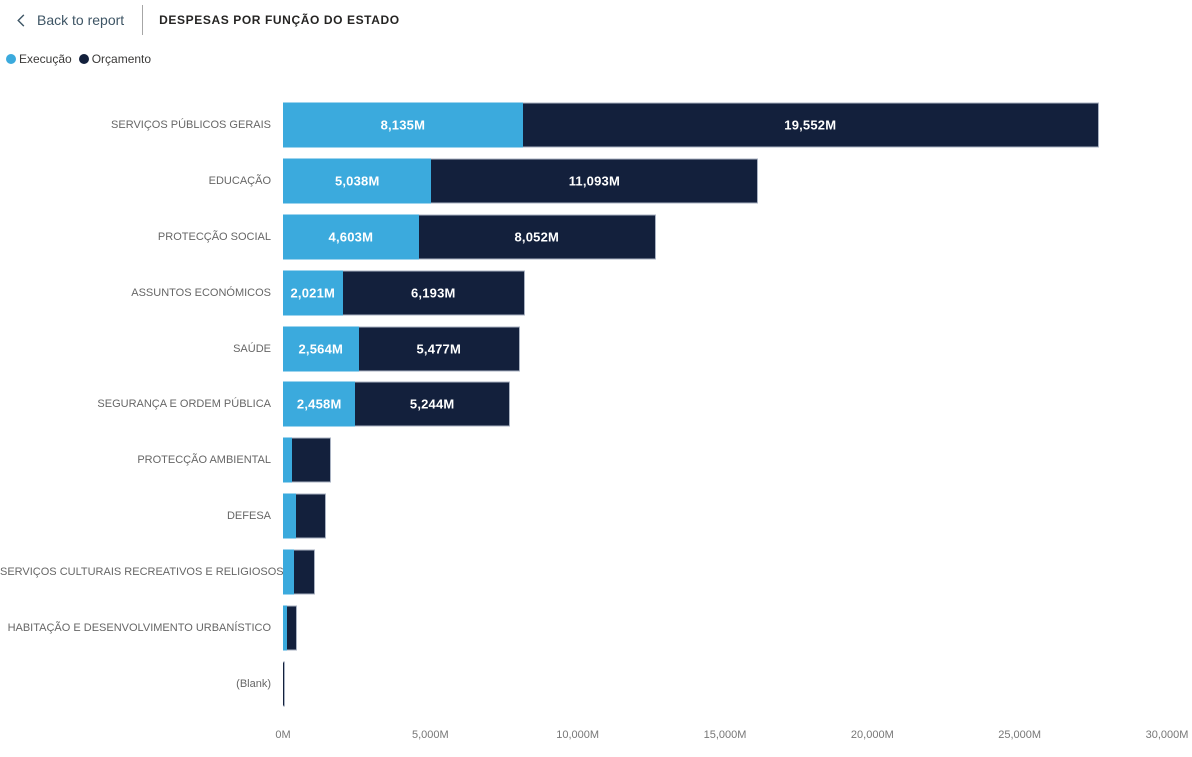 Image resolution: width=1192 pixels, height=757 pixels. What do you see at coordinates (596, 628) in the screenshot?
I see `bar-row: HABITAÇÃO E DESENVOLVIMENTO URBANÍSTICO` at bounding box center [596, 628].